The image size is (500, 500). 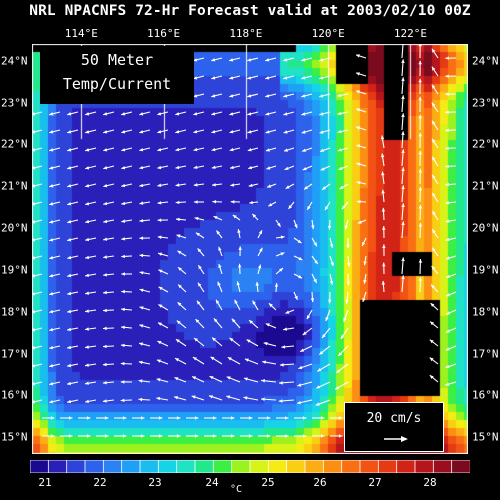 I want to click on colorbar-tick: 27, so click(x=375, y=482).